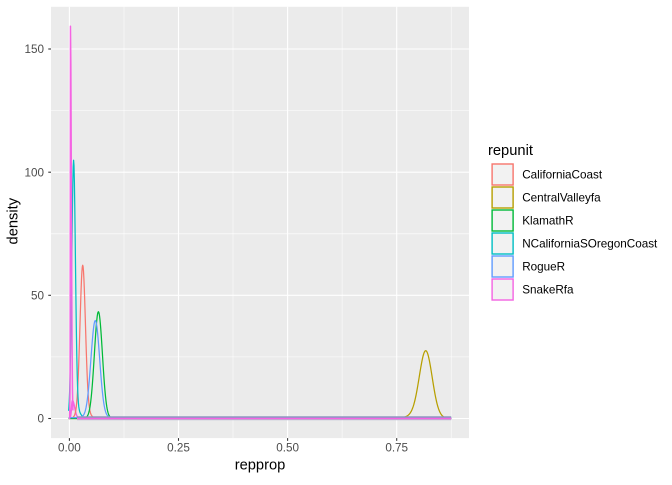  What do you see at coordinates (562, 175) in the screenshot?
I see `svg-text: CaliforniaCoast` at bounding box center [562, 175].